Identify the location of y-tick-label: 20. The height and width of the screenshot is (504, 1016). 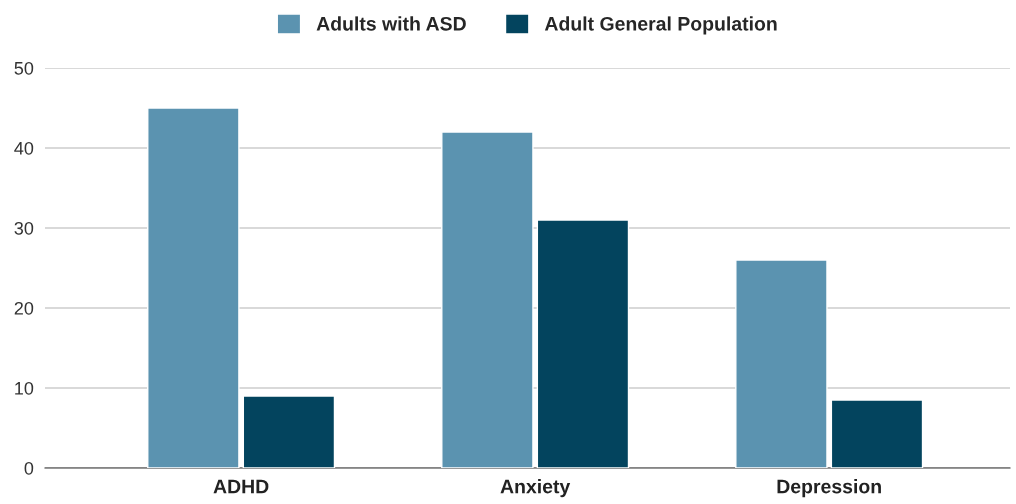
(24, 308).